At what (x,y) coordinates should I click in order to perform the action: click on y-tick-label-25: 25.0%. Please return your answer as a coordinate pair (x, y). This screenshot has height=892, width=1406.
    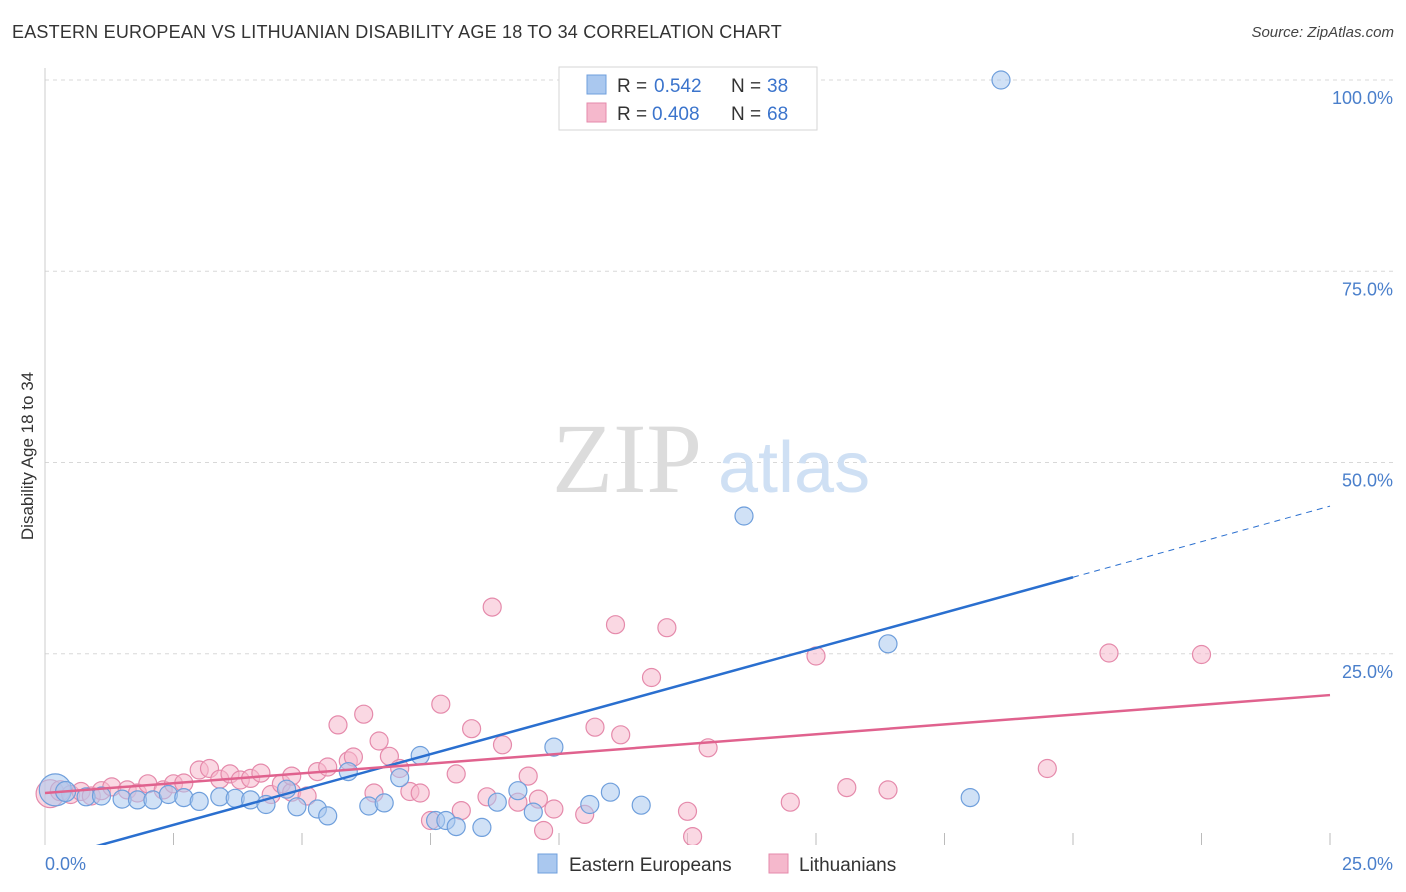
    Looking at the image, I should click on (1367, 672).